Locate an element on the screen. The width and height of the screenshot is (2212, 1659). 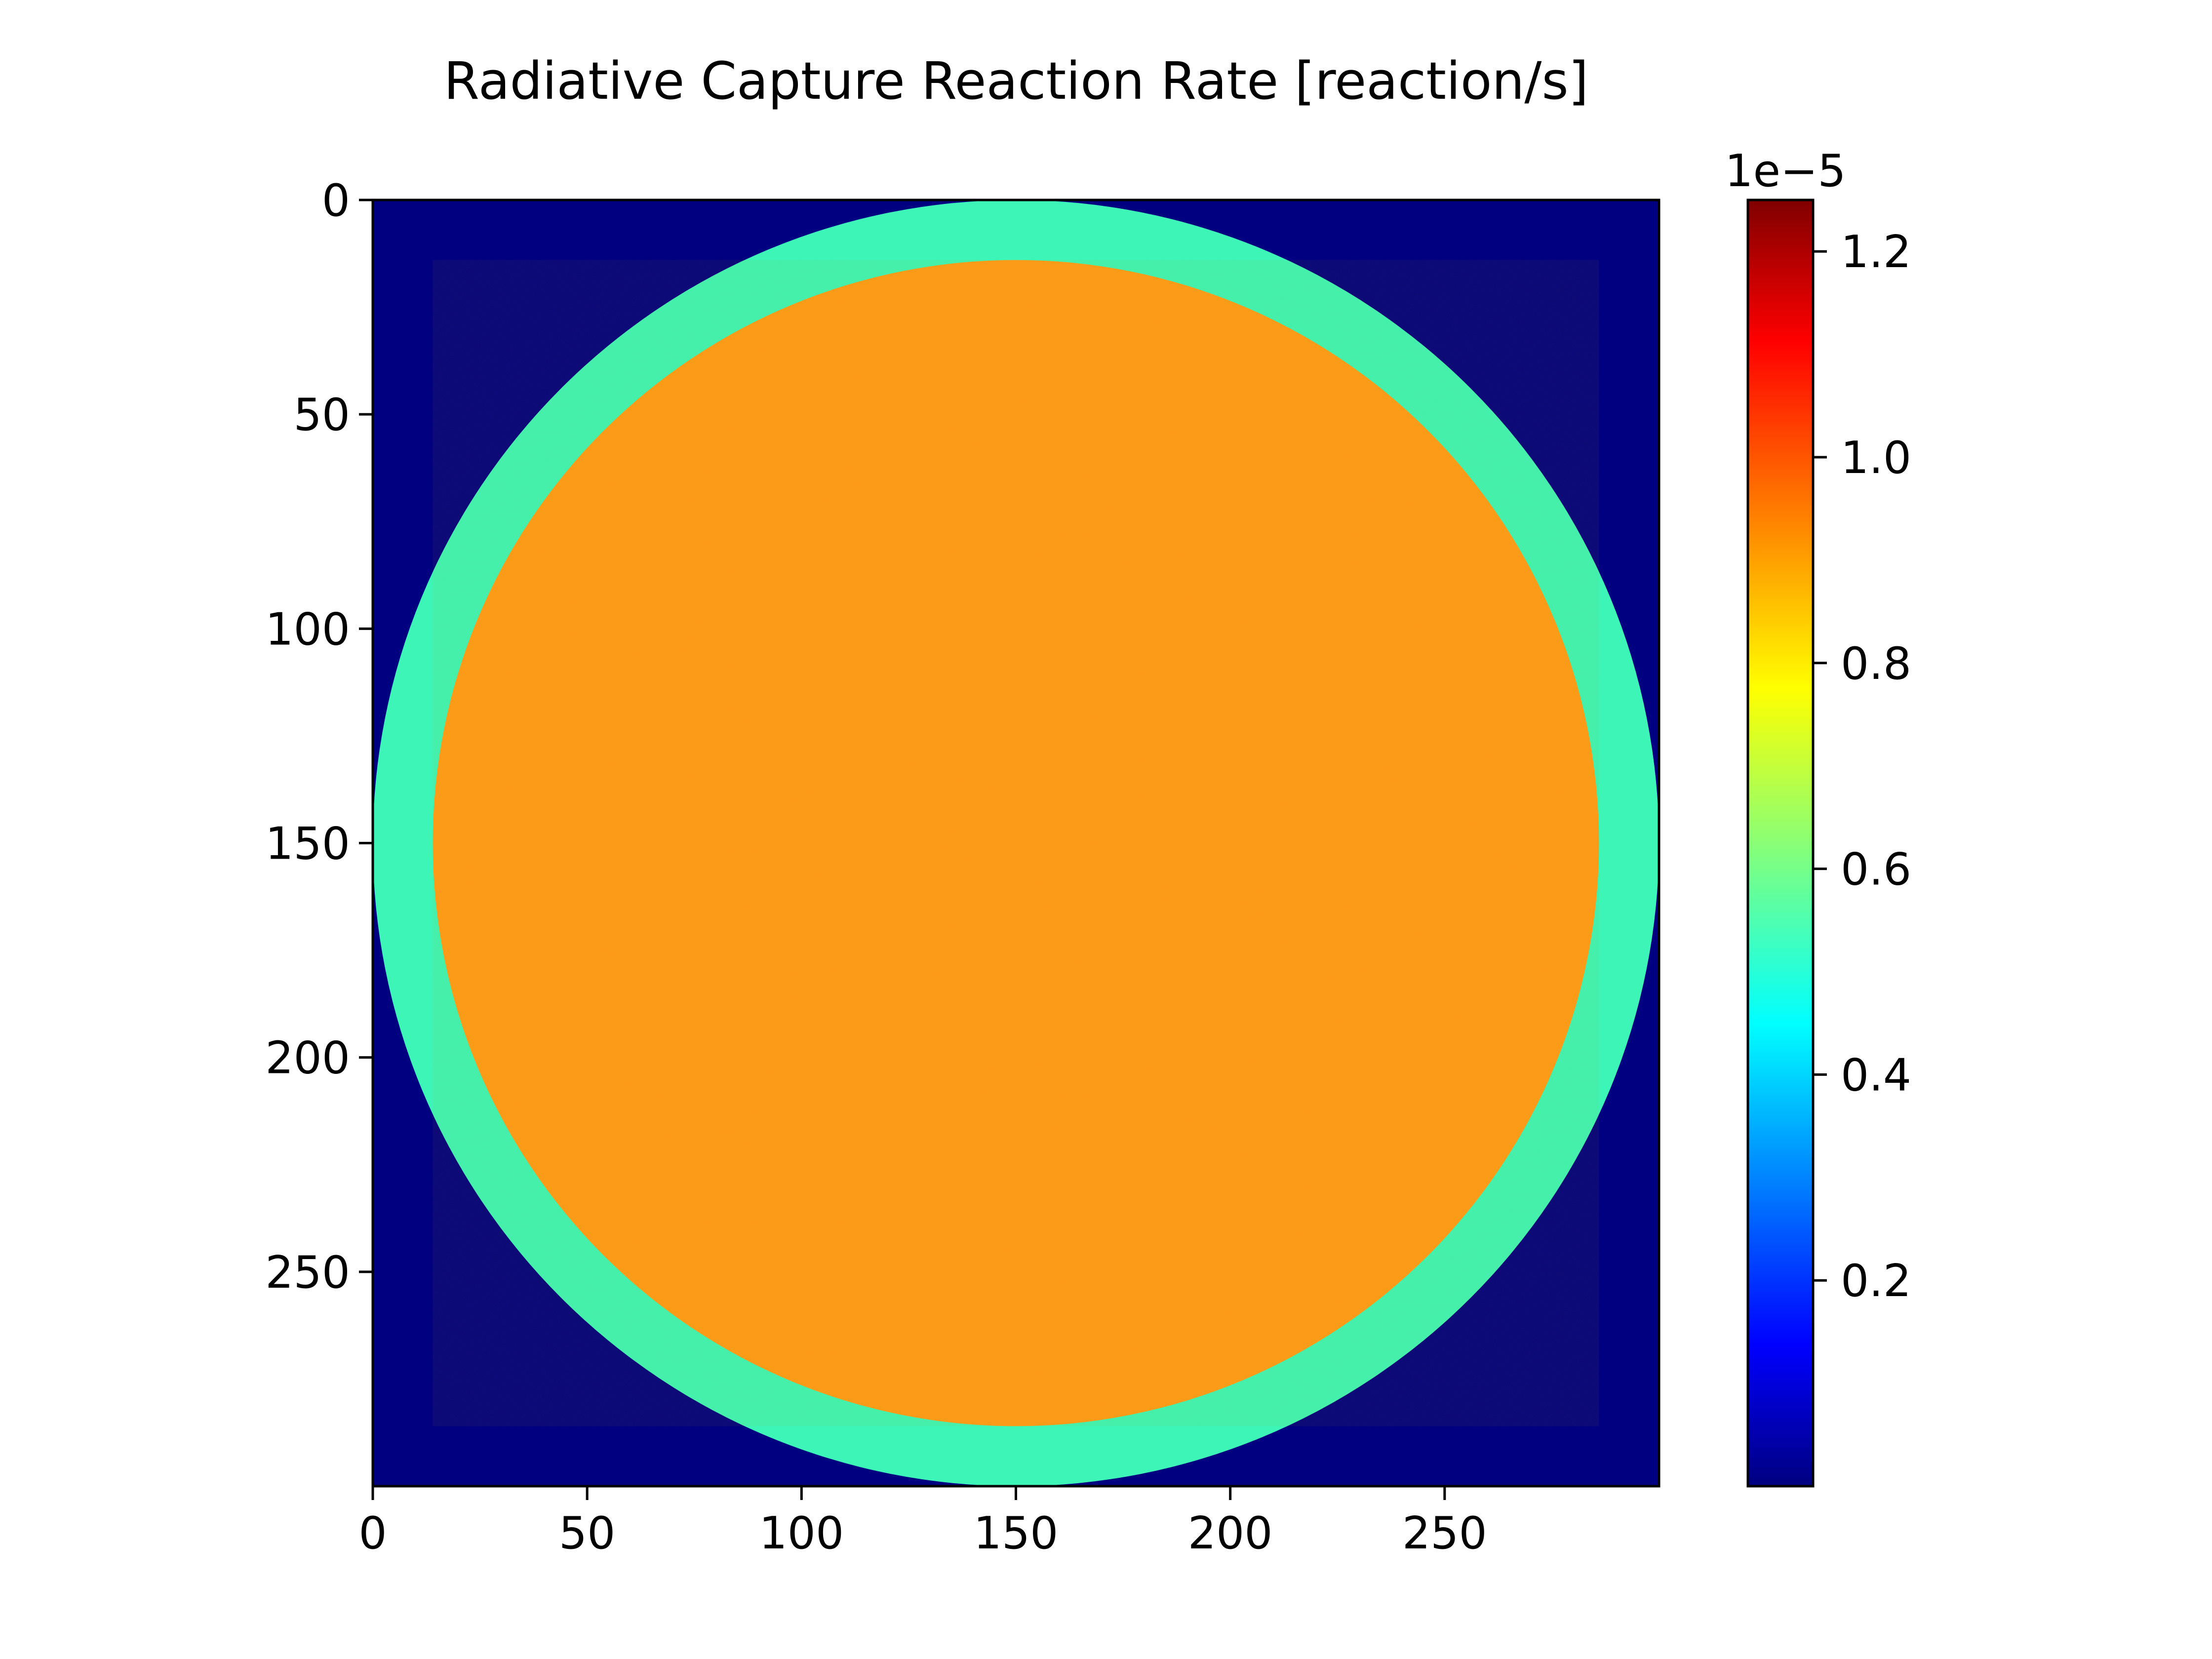
colorbar-tick-label: 1.0 is located at coordinates (1876, 458).